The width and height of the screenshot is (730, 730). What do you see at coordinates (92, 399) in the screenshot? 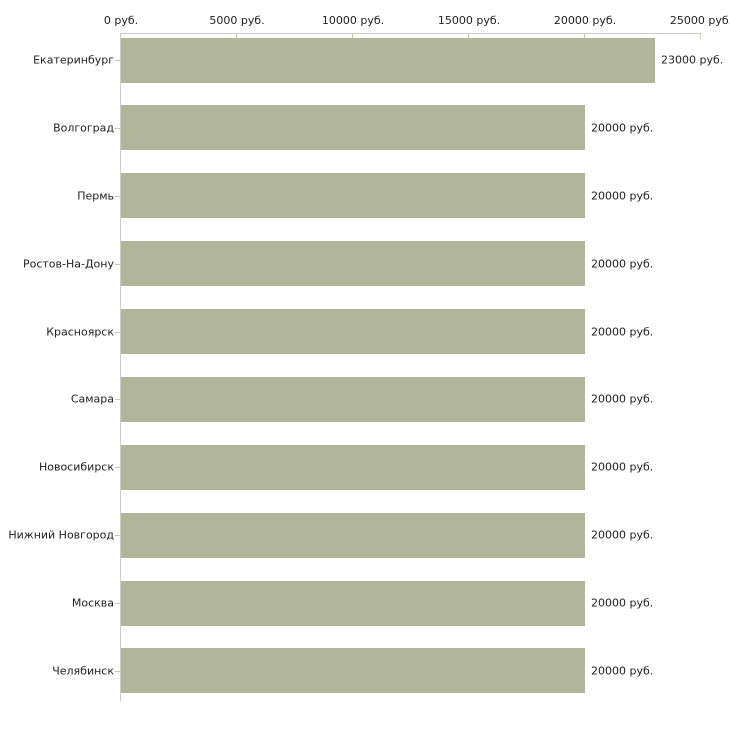
I see `category-label: Самара` at bounding box center [92, 399].